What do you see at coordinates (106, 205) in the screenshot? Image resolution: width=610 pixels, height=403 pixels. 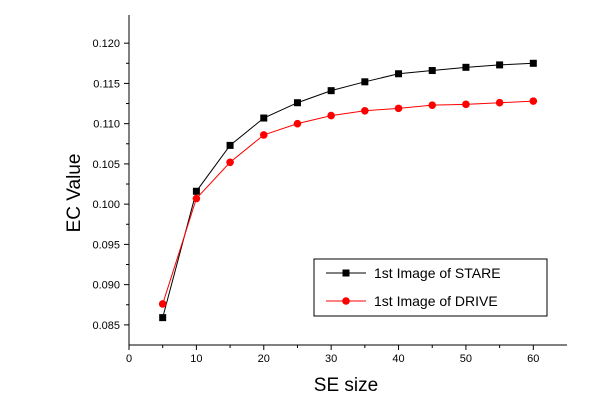 I see `y-tick-label: 0.100` at bounding box center [106, 205].